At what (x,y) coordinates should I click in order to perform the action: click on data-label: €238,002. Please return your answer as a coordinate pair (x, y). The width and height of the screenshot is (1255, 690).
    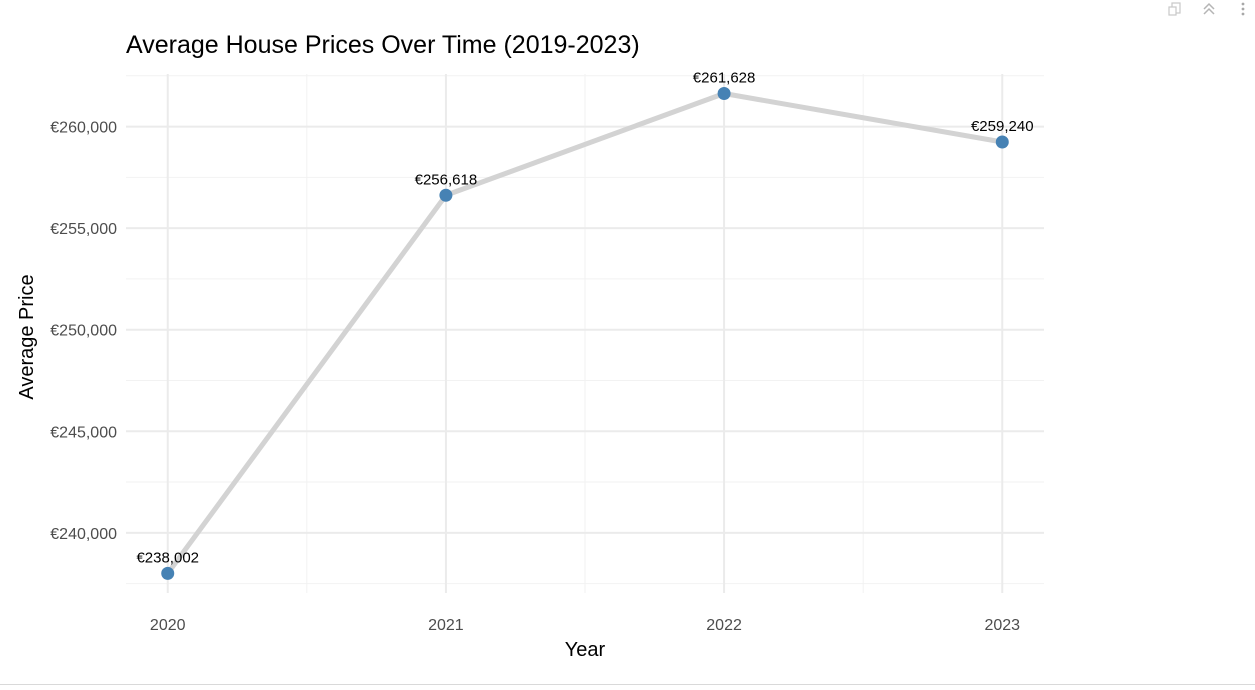
    Looking at the image, I should click on (167, 557).